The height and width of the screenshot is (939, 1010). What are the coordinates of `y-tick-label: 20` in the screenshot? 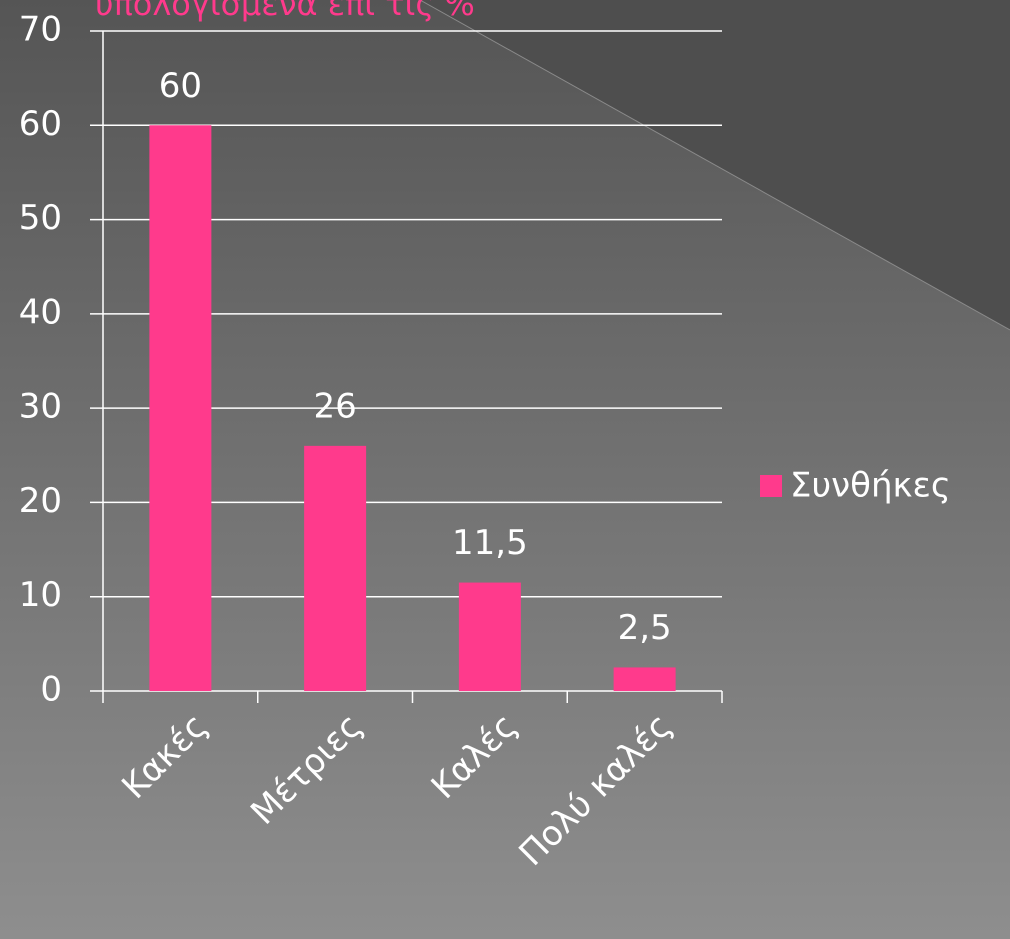 It's located at (40, 501).